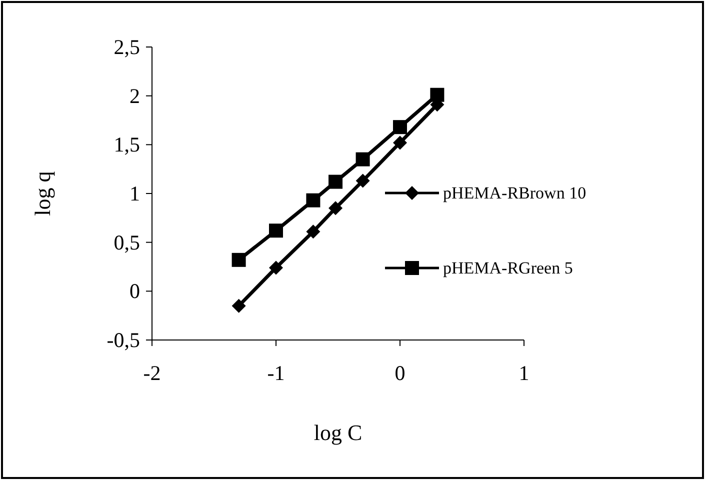  I want to click on y-tick-label: 0, so click(135, 291).